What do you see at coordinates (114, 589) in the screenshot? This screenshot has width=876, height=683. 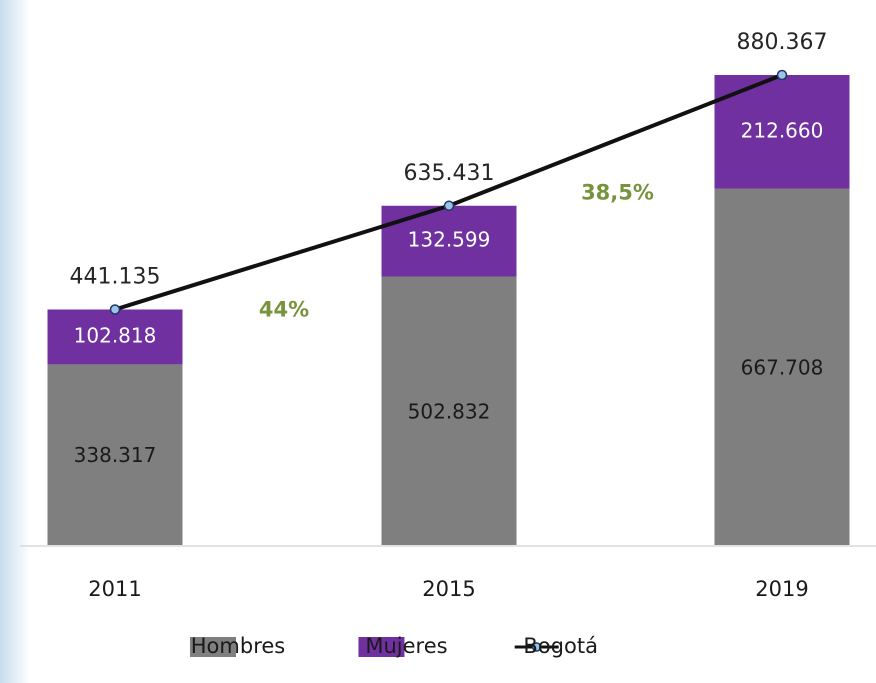 I see `x-tick-label: 2011` at bounding box center [114, 589].